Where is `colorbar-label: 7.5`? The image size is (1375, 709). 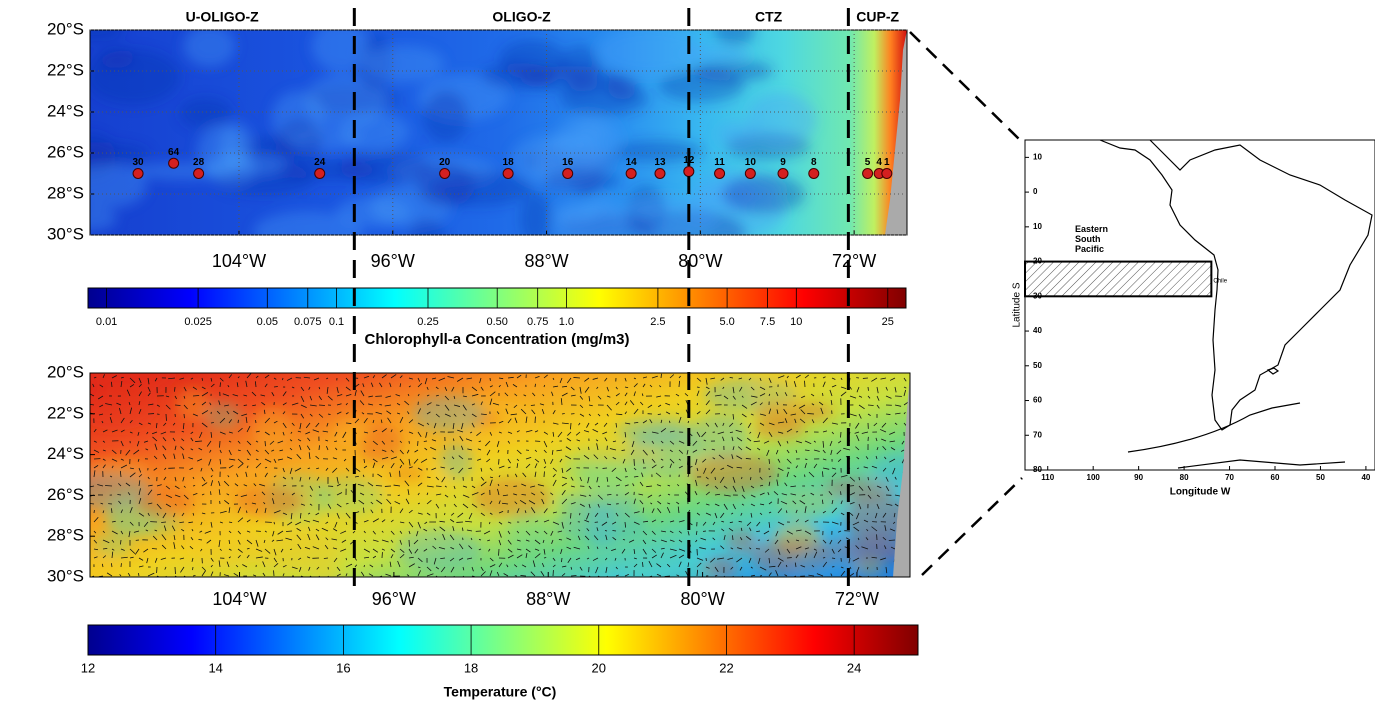 colorbar-label: 7.5 is located at coordinates (767, 322).